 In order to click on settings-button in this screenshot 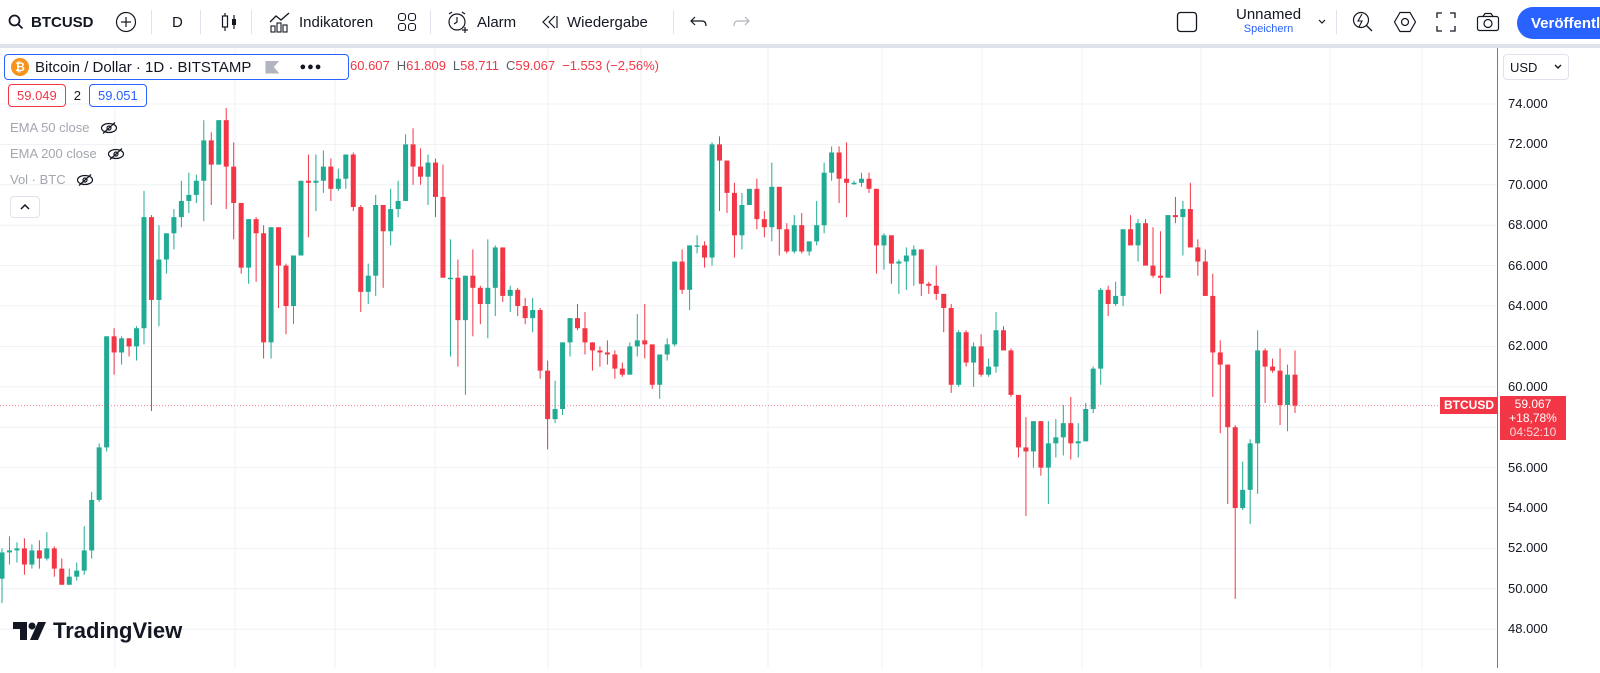, I will do `click(1405, 22)`.